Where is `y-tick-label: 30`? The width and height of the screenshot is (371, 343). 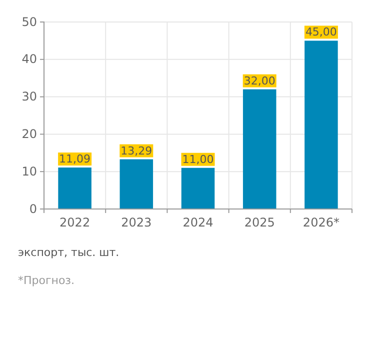 y-tick-label: 30 is located at coordinates (29, 97).